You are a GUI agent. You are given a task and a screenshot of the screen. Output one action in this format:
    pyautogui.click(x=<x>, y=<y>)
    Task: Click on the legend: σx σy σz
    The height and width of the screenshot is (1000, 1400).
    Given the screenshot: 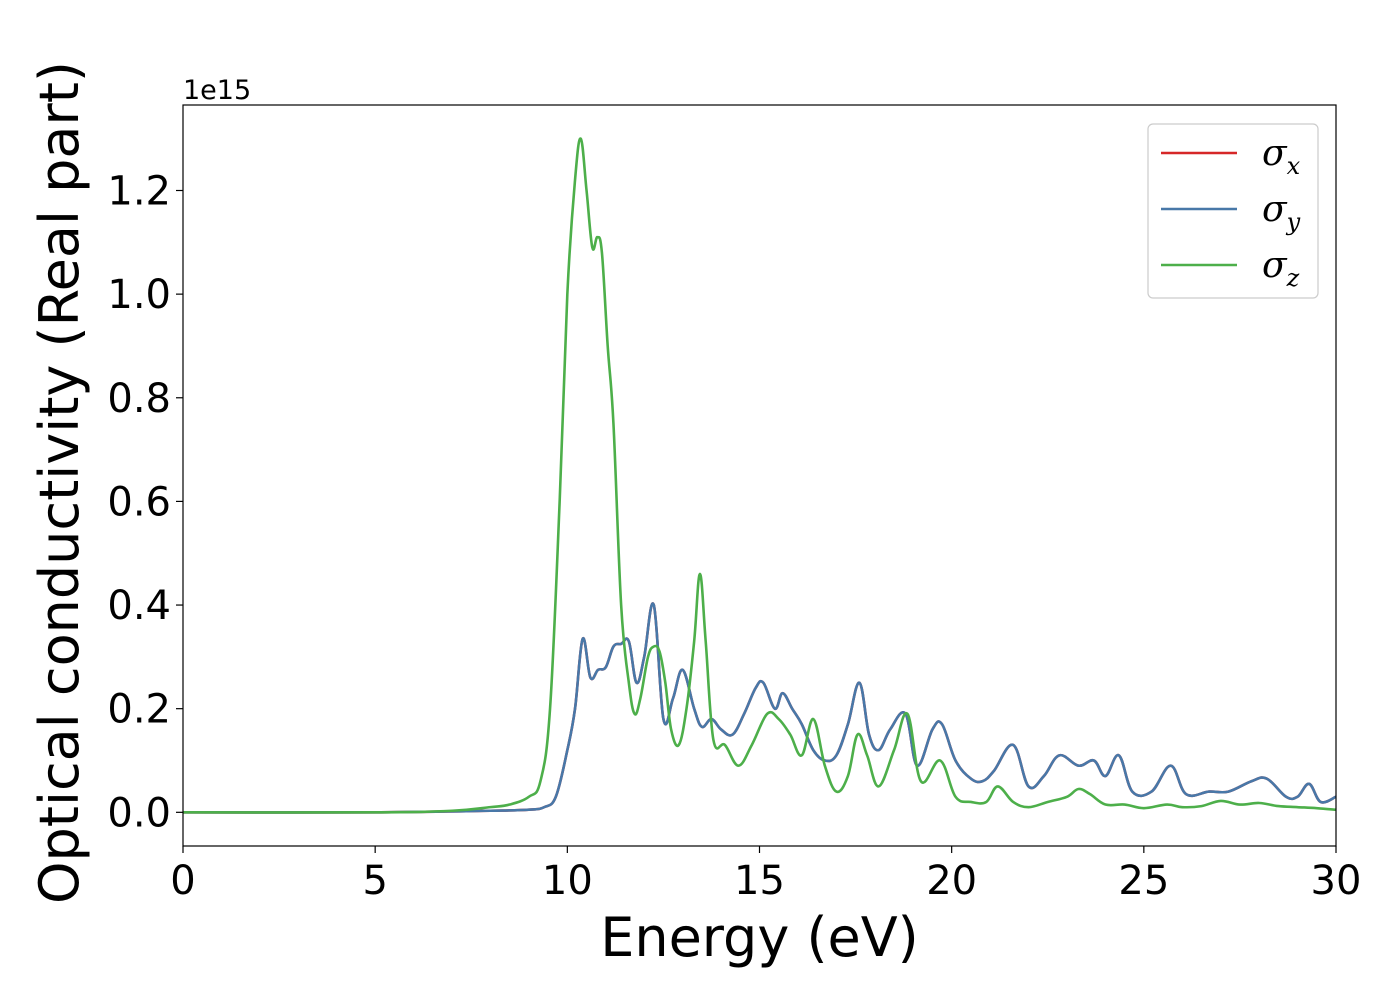 What is the action you would take?
    pyautogui.click(x=1233, y=211)
    